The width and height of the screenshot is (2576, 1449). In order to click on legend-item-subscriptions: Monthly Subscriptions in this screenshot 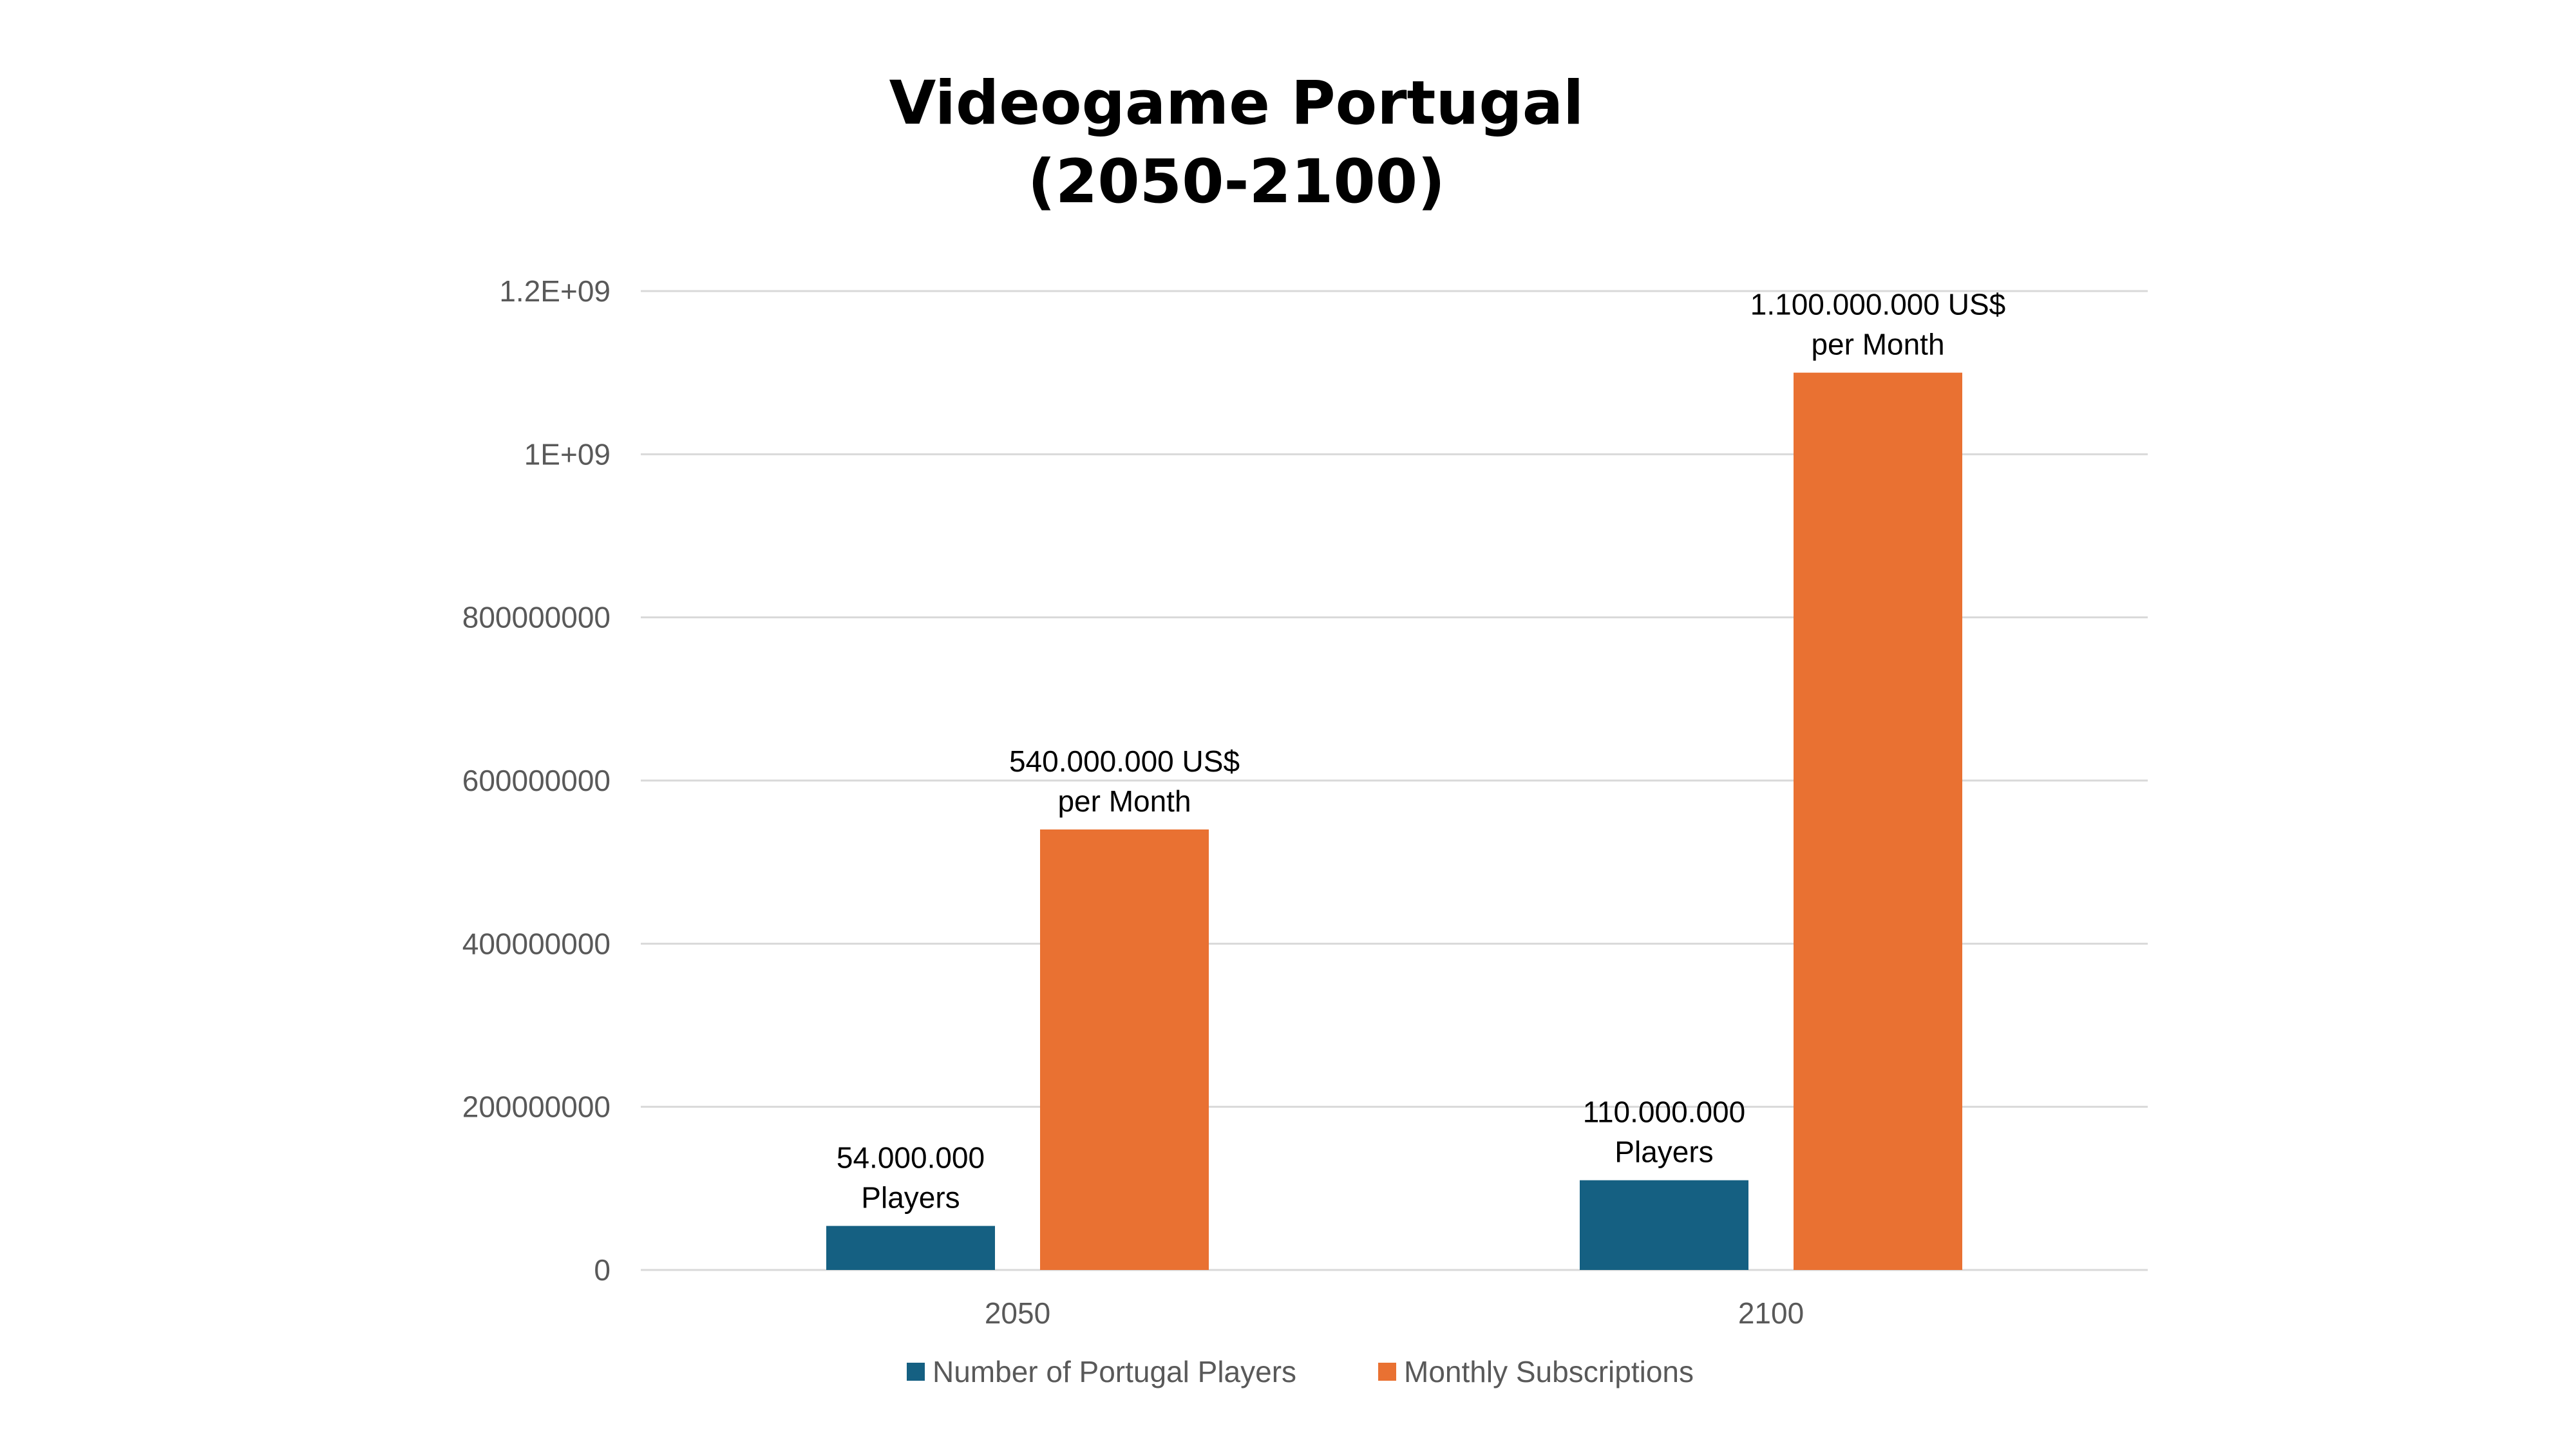, I will do `click(1536, 1372)`.